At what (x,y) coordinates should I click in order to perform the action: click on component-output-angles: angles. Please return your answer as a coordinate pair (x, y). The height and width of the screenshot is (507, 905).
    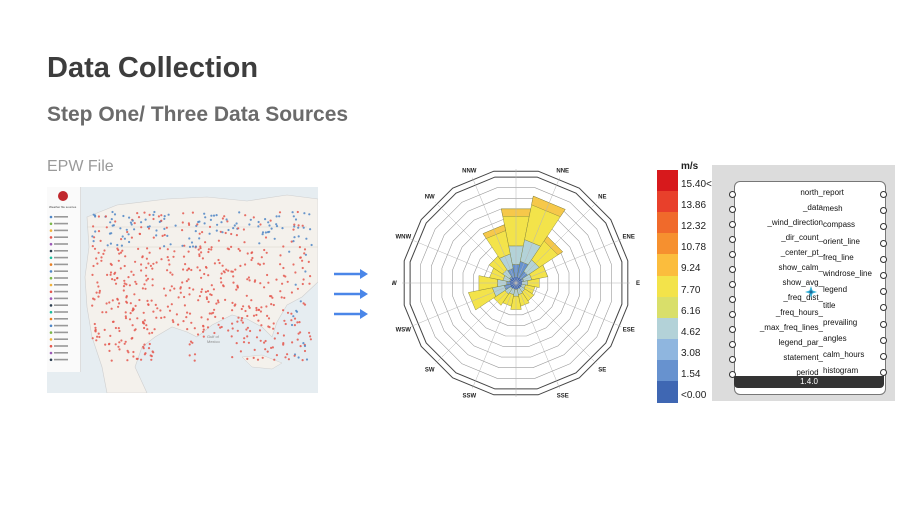
    Looking at the image, I should click on (835, 338).